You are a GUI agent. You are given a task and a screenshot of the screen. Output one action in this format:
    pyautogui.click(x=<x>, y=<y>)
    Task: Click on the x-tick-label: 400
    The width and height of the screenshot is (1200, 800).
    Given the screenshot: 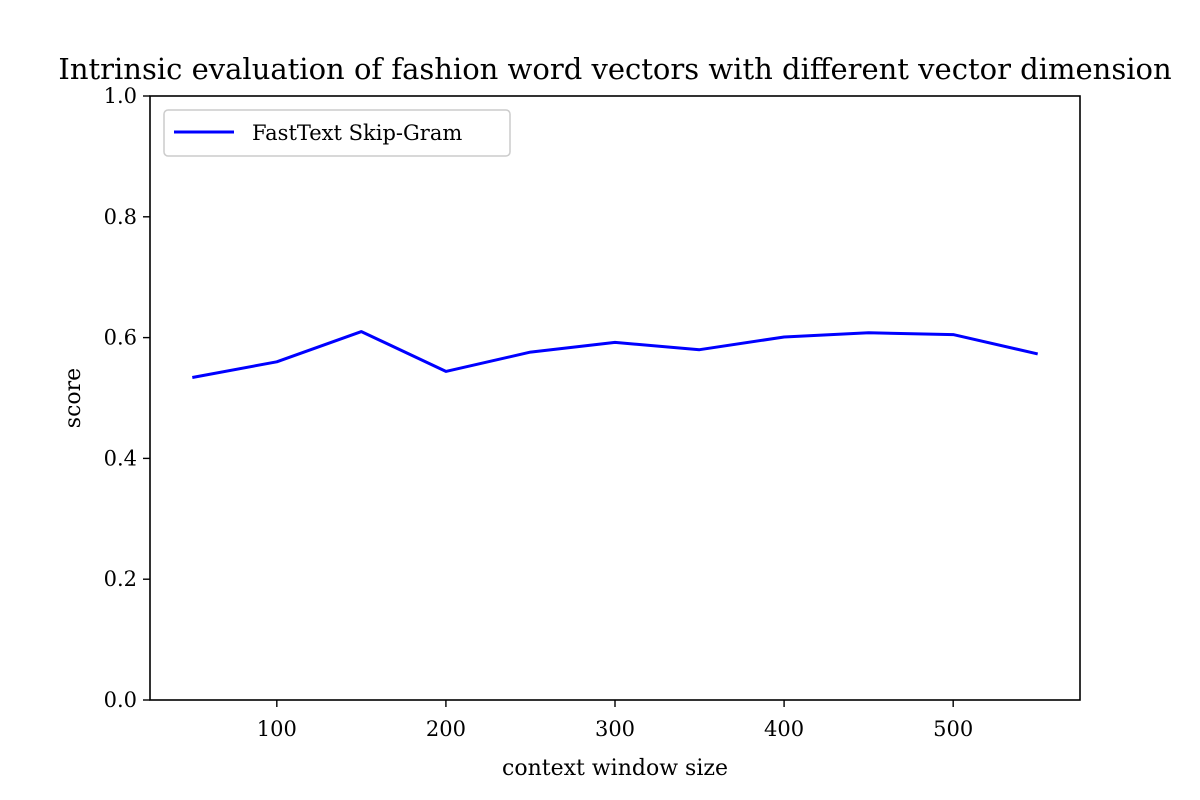 What is the action you would take?
    pyautogui.click(x=784, y=729)
    